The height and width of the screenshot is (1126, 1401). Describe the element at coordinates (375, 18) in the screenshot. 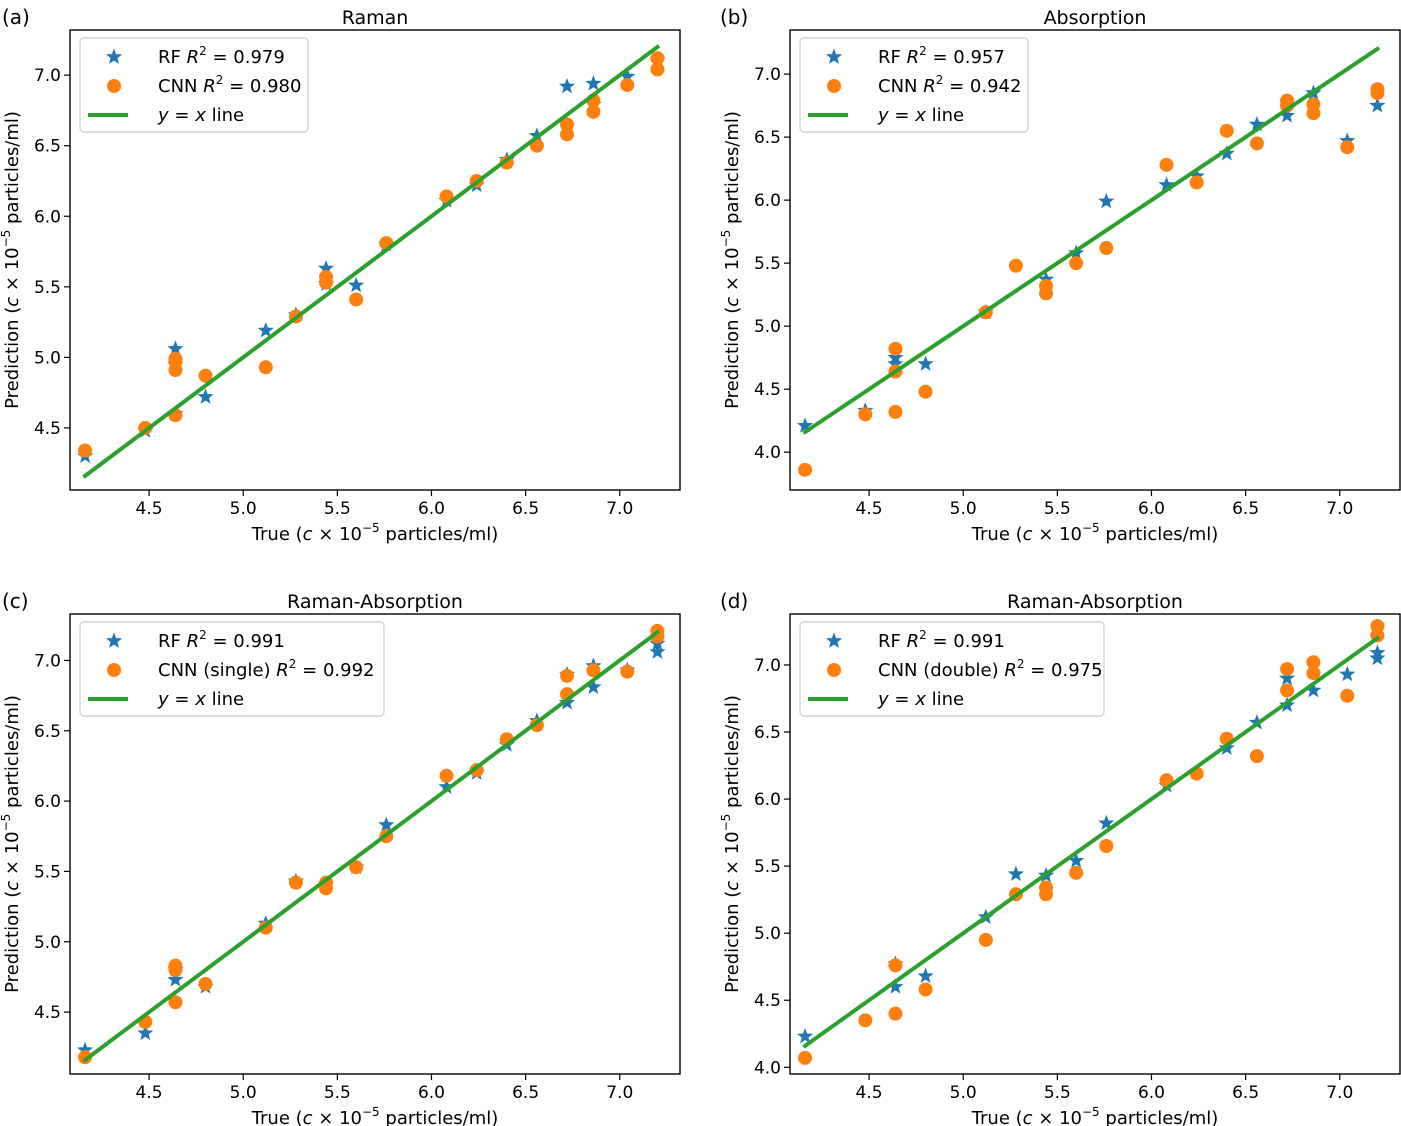

I see `chart-title: Raman` at that location.